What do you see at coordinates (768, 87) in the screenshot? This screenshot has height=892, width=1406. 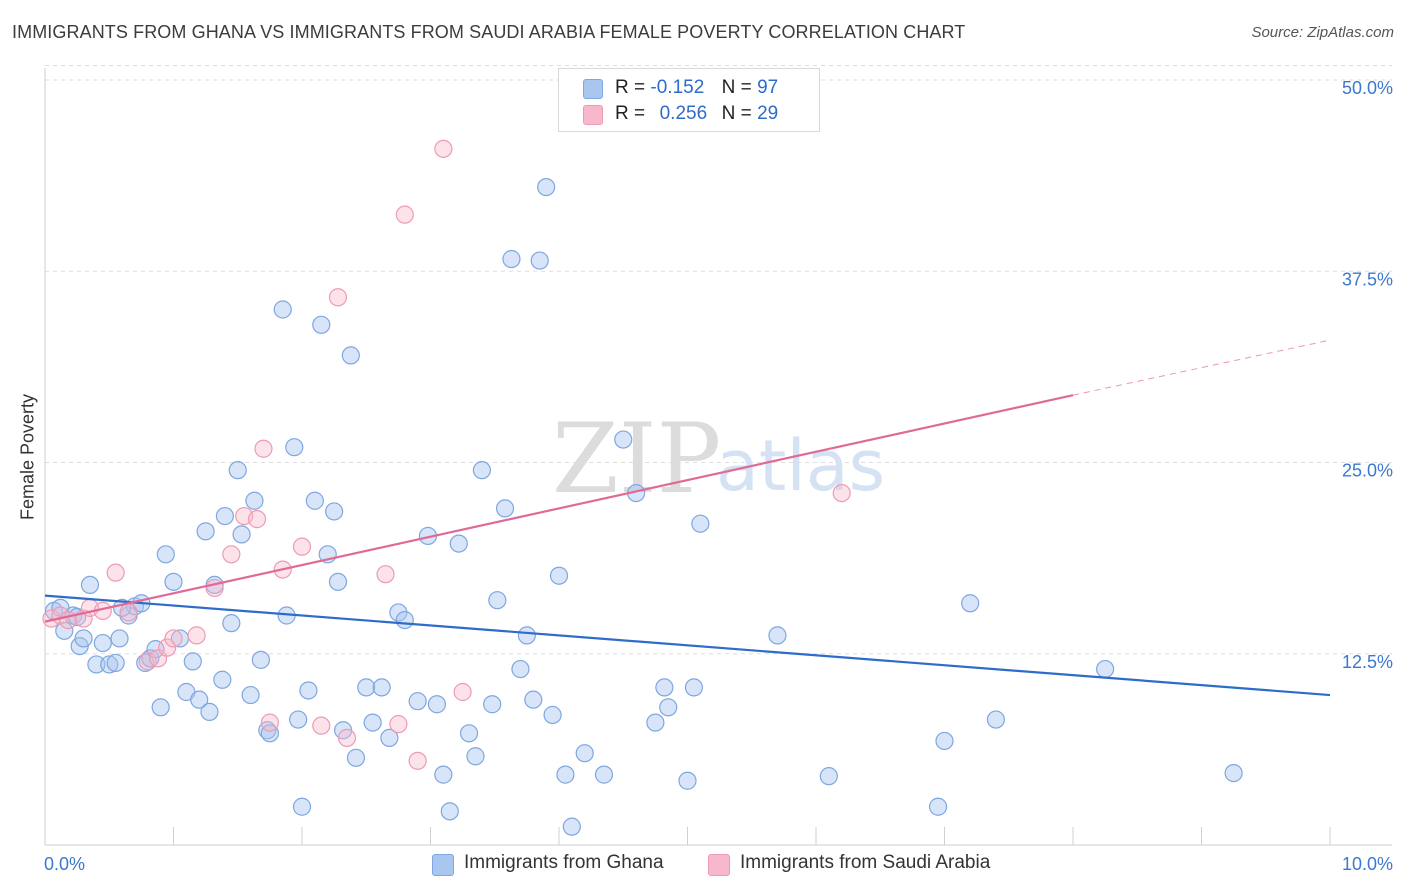 I see `legend-n-value: 97` at bounding box center [768, 87].